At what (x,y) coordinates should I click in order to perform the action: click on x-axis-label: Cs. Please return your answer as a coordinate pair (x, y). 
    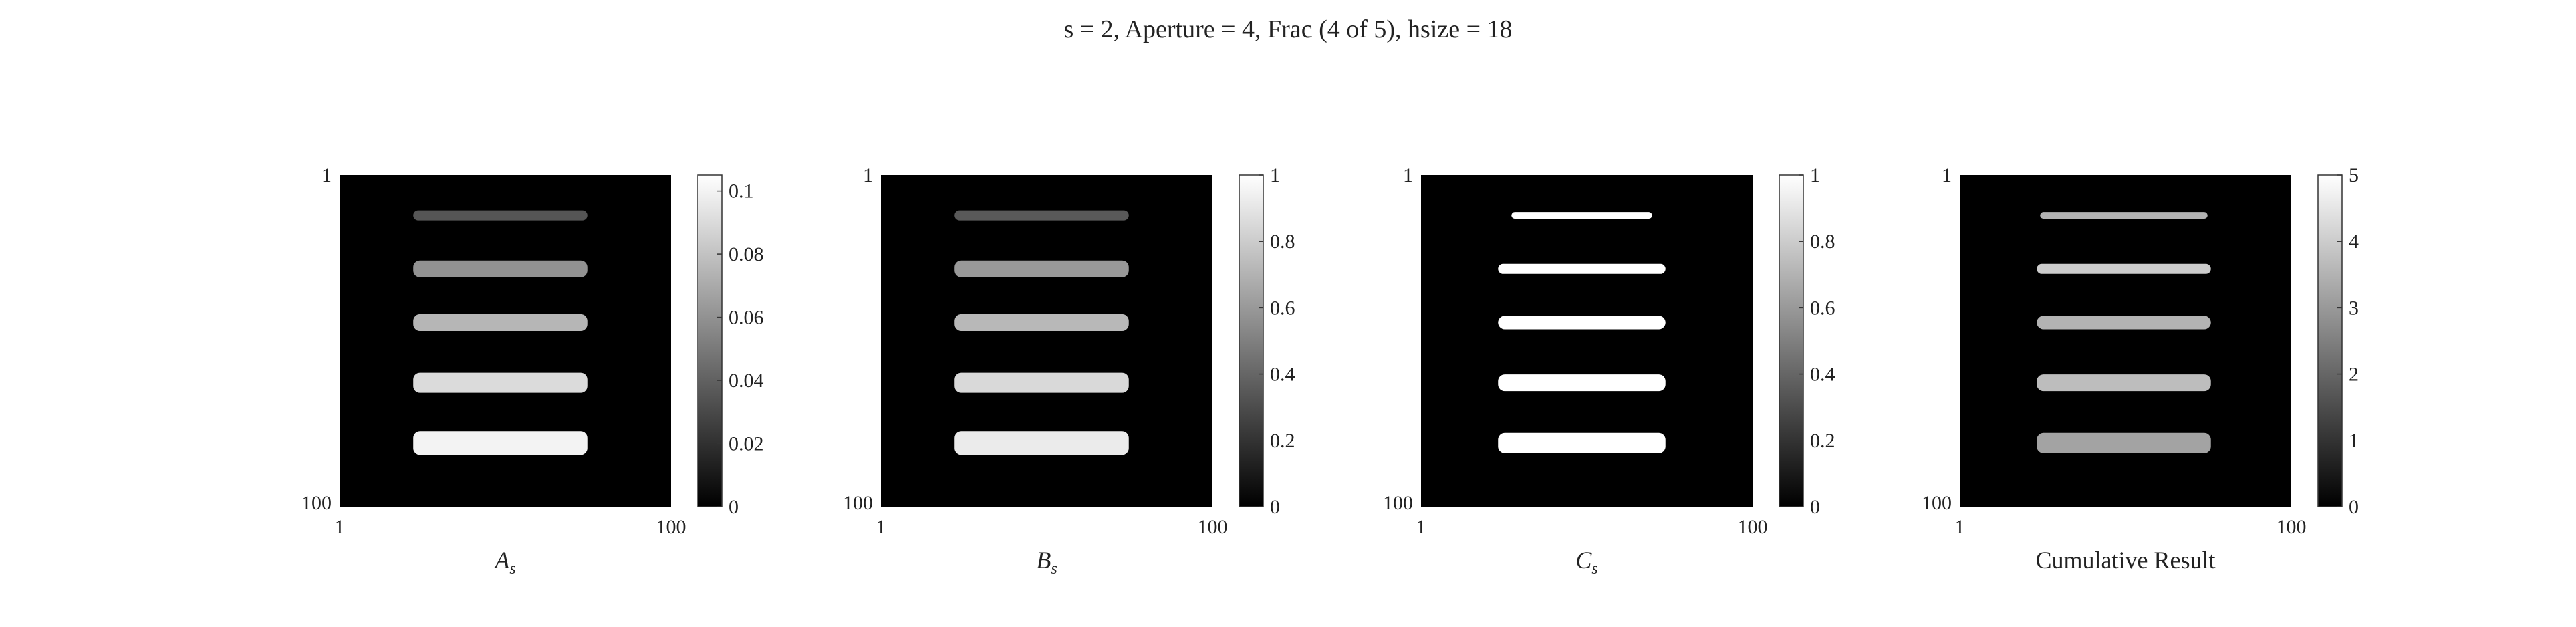
    Looking at the image, I should click on (1586, 563).